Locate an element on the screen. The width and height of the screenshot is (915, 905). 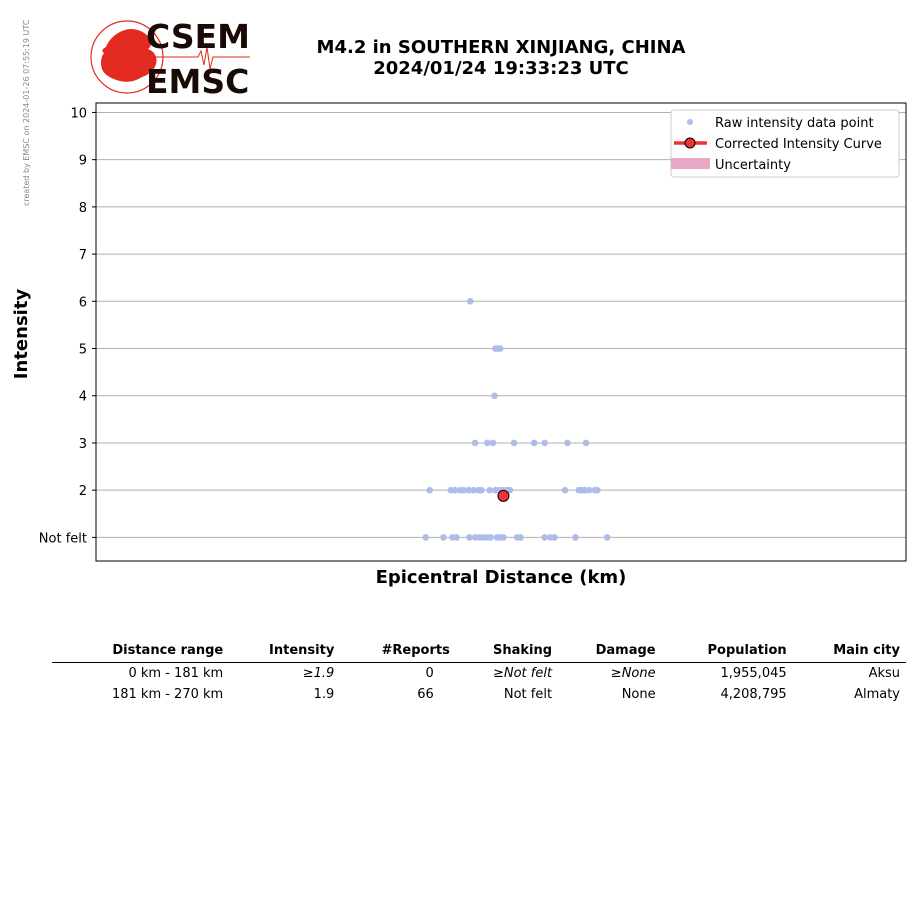
legend-curve-marker is located at coordinates (690, 143).